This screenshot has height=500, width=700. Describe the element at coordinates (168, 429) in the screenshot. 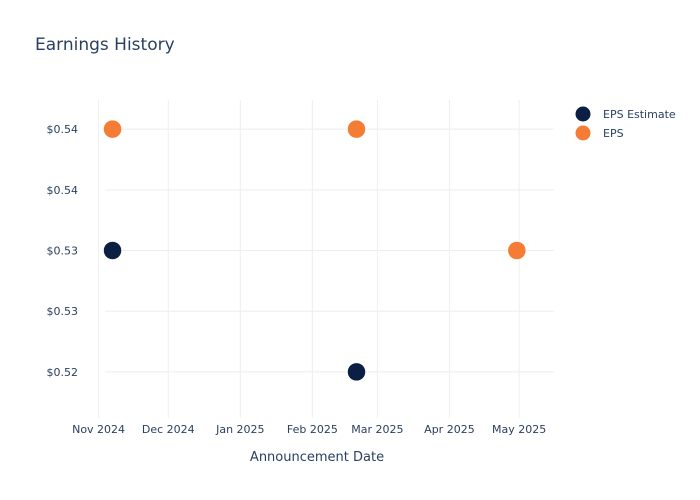

I see `x-tick-label: Dec 2024` at that location.